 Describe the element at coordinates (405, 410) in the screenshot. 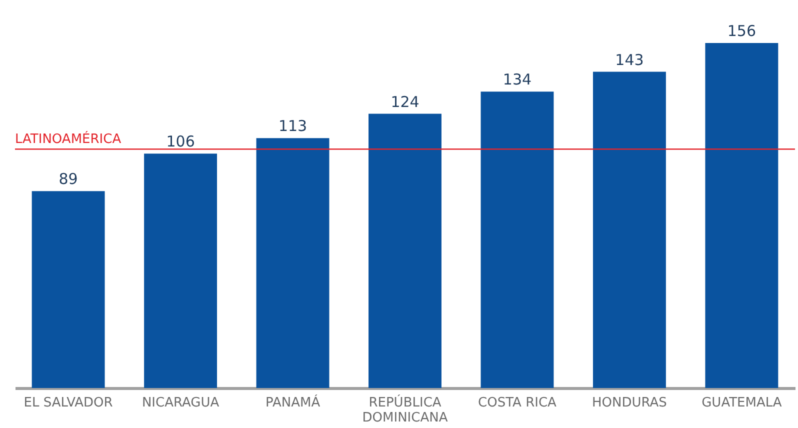

I see `x-tick-label: REPÚBLICA DOMINICANA` at that location.